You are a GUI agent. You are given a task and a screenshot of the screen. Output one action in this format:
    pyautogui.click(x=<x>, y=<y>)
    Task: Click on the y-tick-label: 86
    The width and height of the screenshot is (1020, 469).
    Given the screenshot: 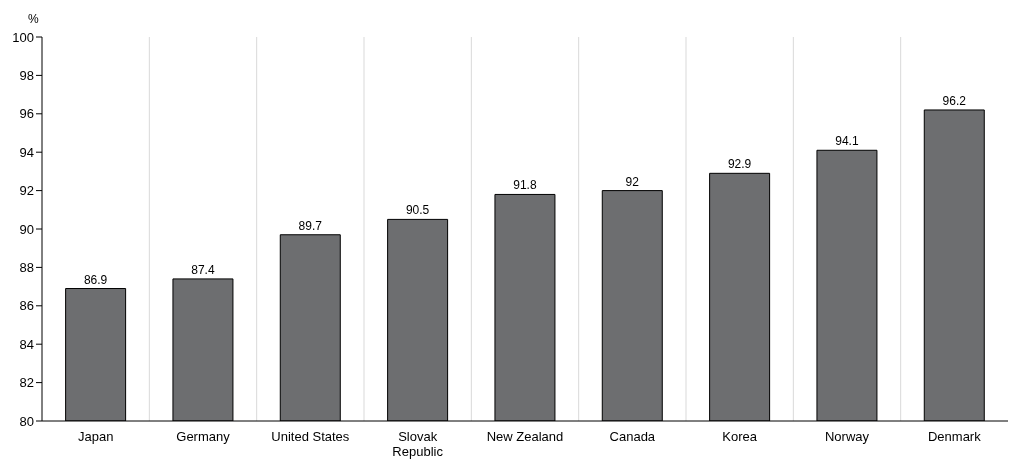 What is the action you would take?
    pyautogui.click(x=26, y=306)
    